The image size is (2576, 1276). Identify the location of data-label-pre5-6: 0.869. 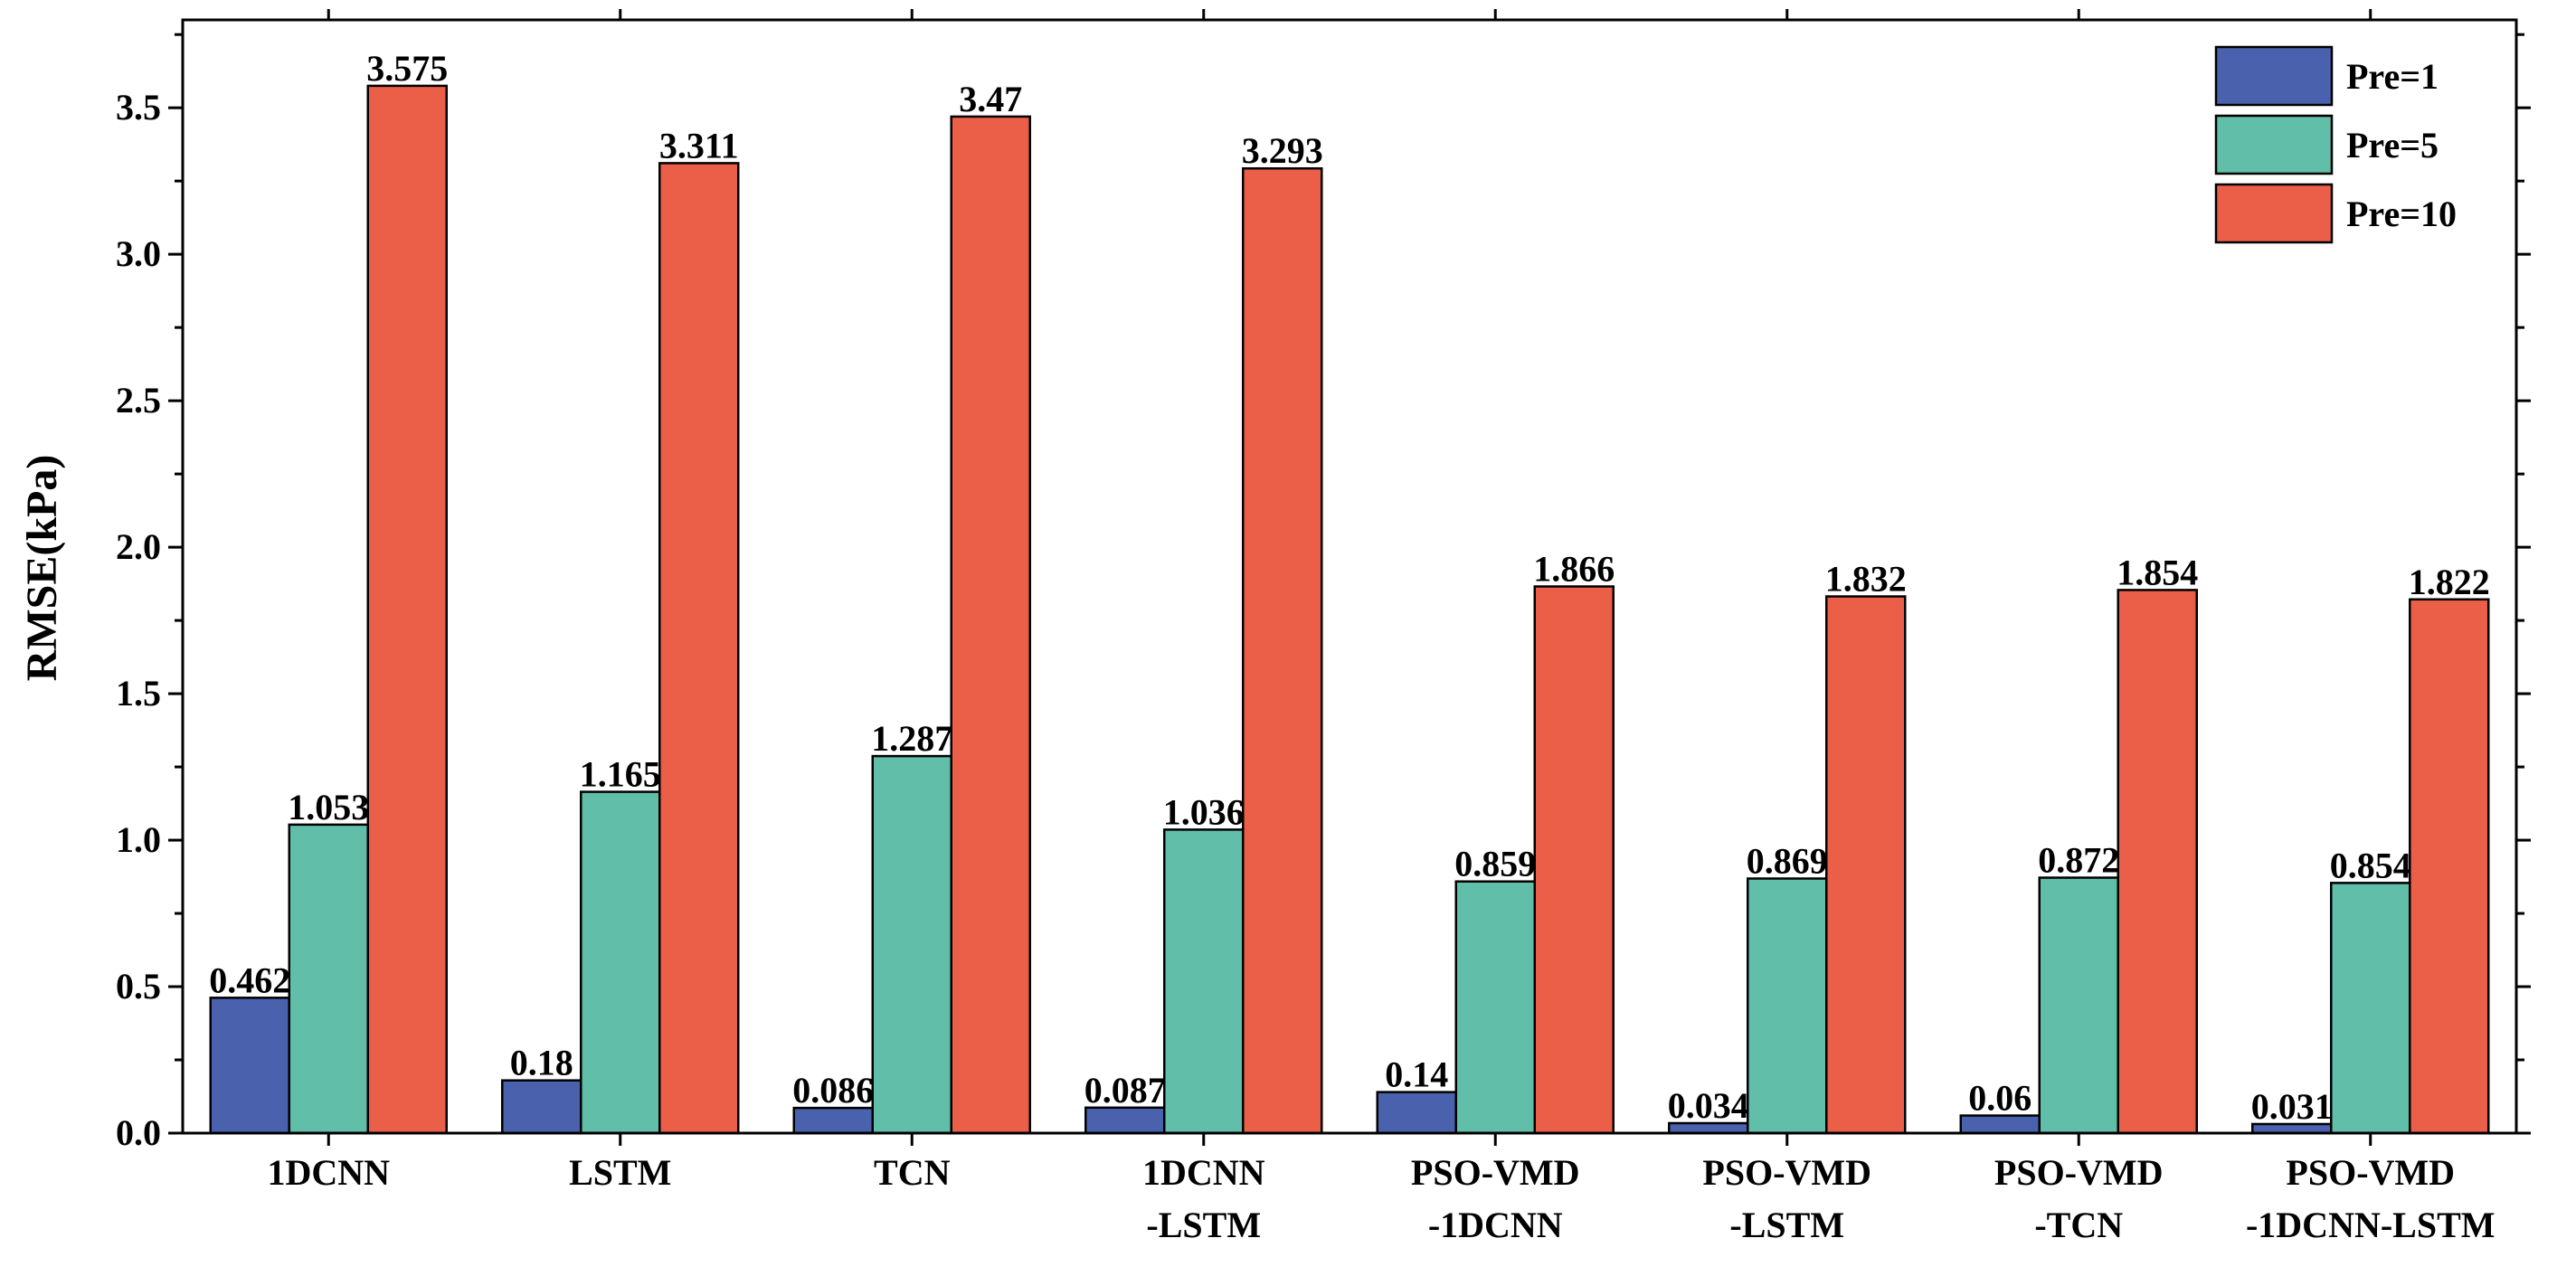
(1788, 860).